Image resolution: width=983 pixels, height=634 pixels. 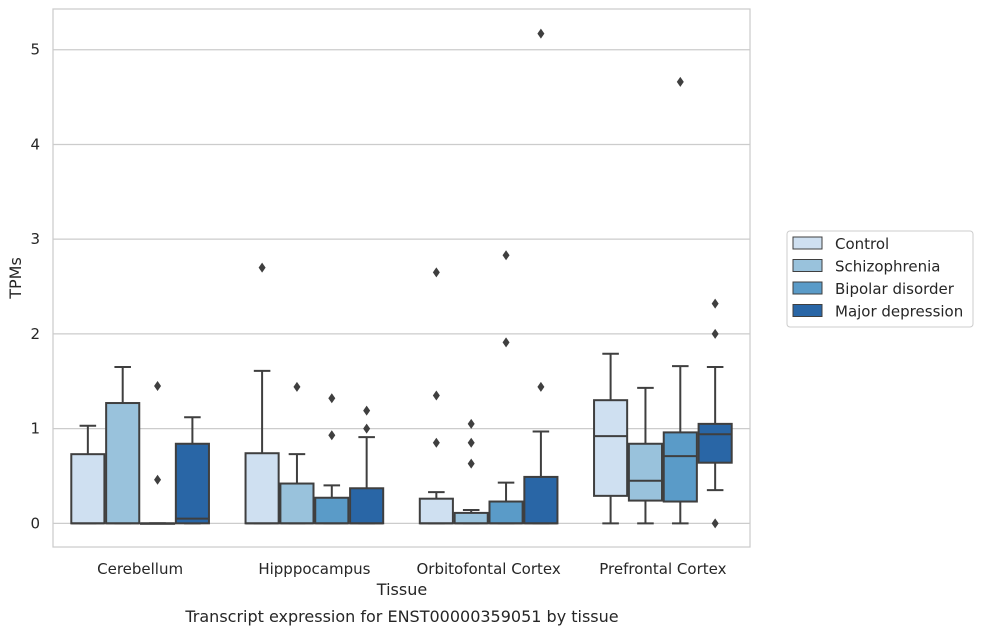 What do you see at coordinates (35, 50) in the screenshot?
I see `y-tick-label: 5` at bounding box center [35, 50].